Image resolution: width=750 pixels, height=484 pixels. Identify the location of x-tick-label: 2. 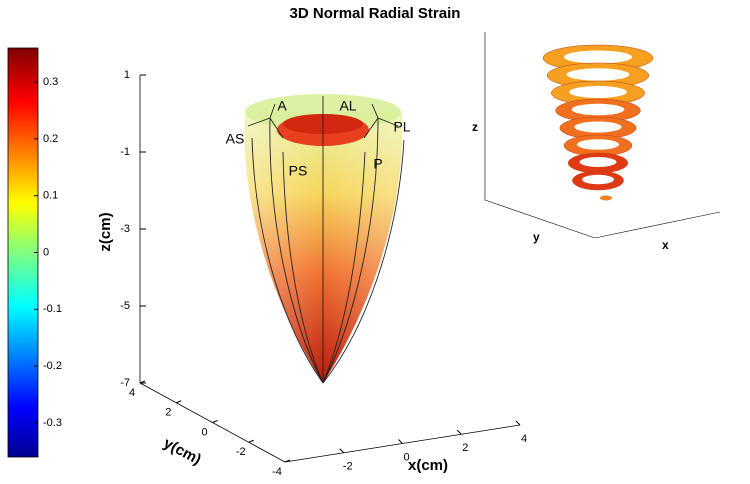
(465, 448).